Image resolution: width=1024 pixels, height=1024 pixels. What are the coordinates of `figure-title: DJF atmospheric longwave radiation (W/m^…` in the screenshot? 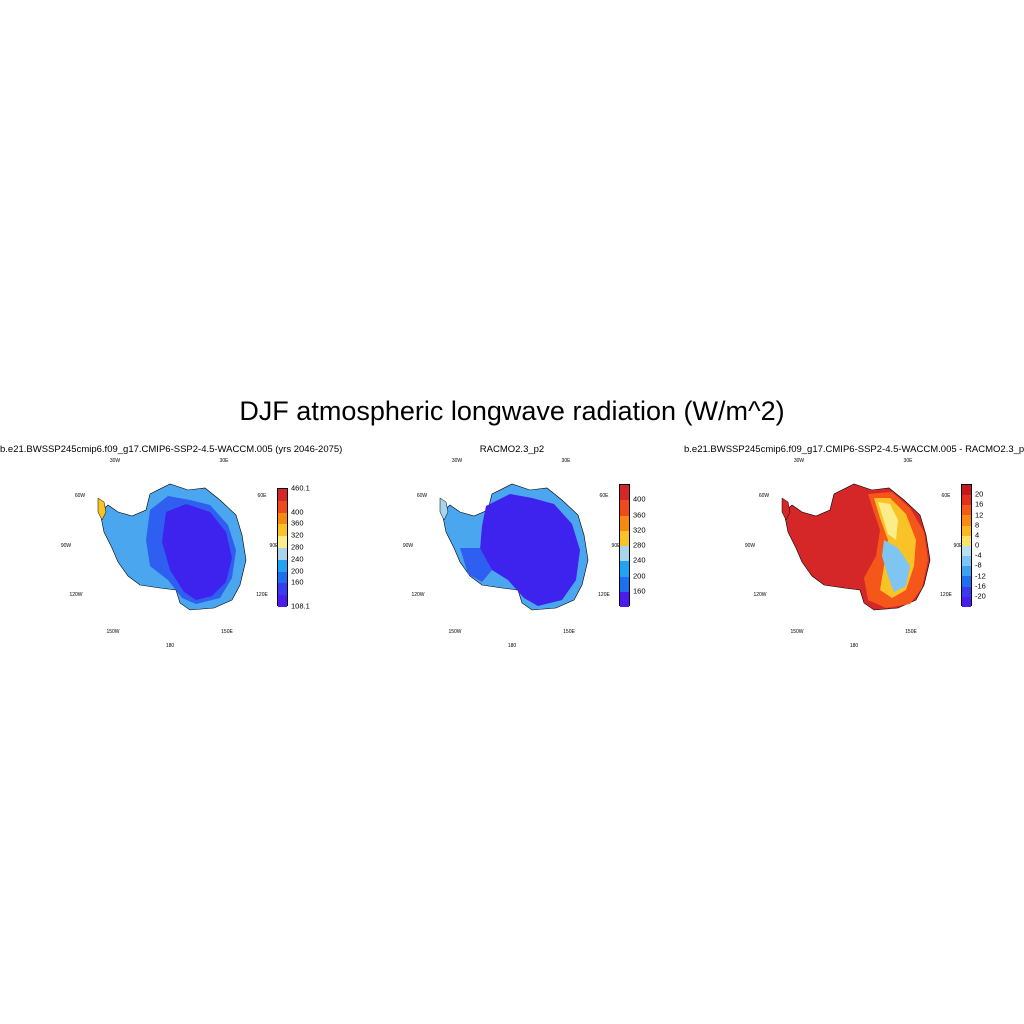 It's located at (512, 411).